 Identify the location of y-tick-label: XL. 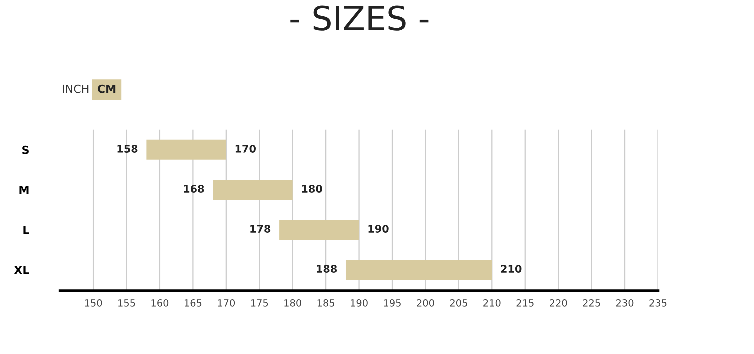
(22, 270).